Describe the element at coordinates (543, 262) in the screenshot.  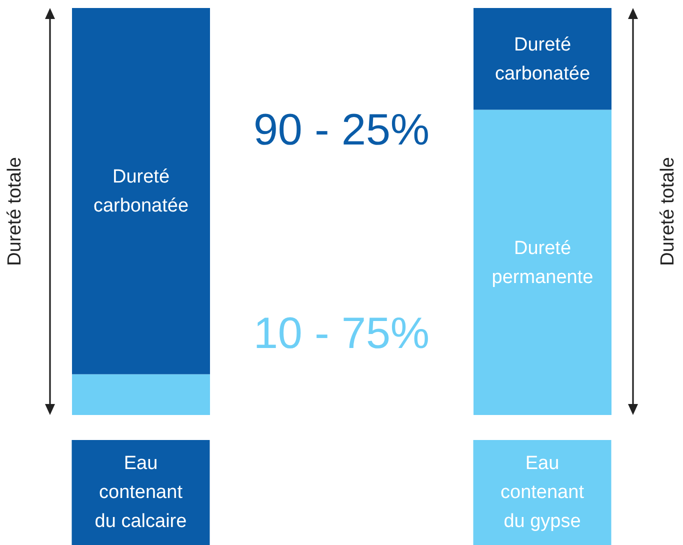
I see `series-label: Dureté permanente` at that location.